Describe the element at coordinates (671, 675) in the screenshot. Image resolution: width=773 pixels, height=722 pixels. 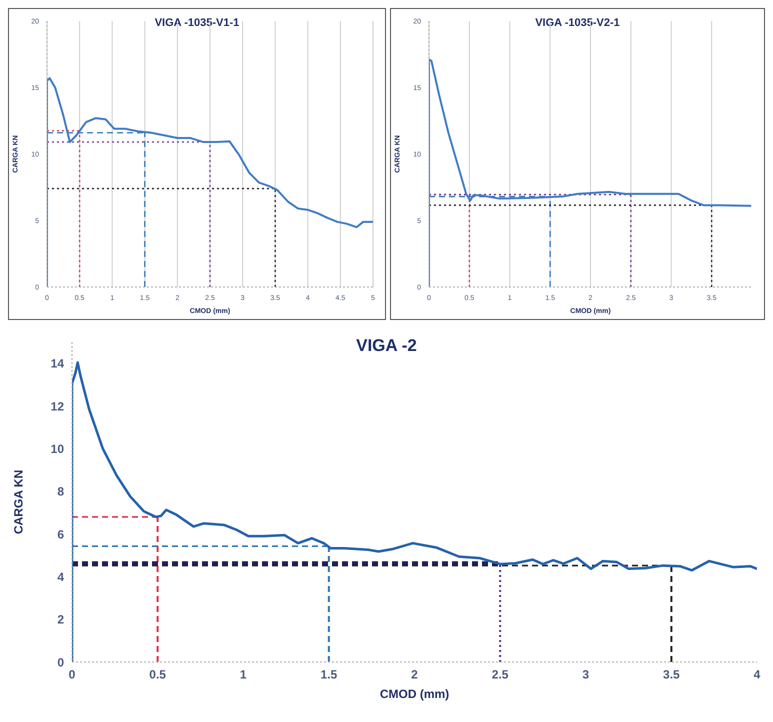
I see `x-tick-label: 3.5` at that location.